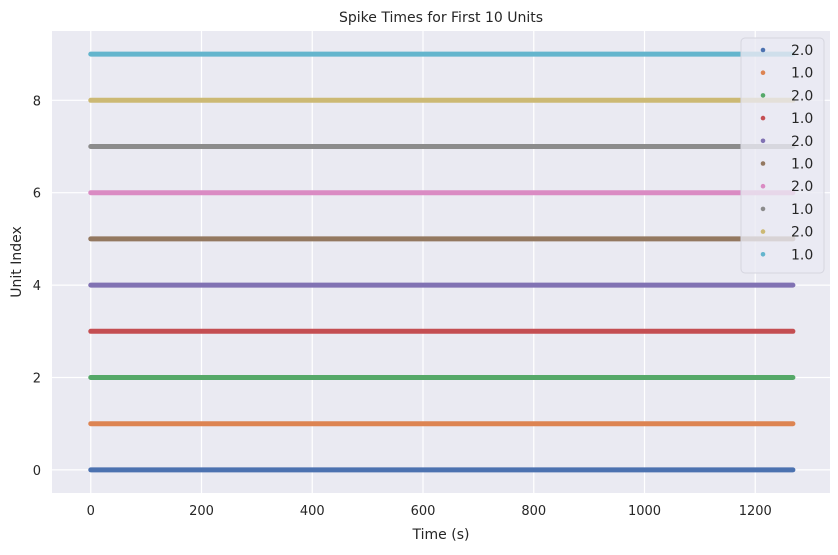 The width and height of the screenshot is (838, 555). Describe the element at coordinates (755, 511) in the screenshot. I see `x-tick-label: 1200` at that location.